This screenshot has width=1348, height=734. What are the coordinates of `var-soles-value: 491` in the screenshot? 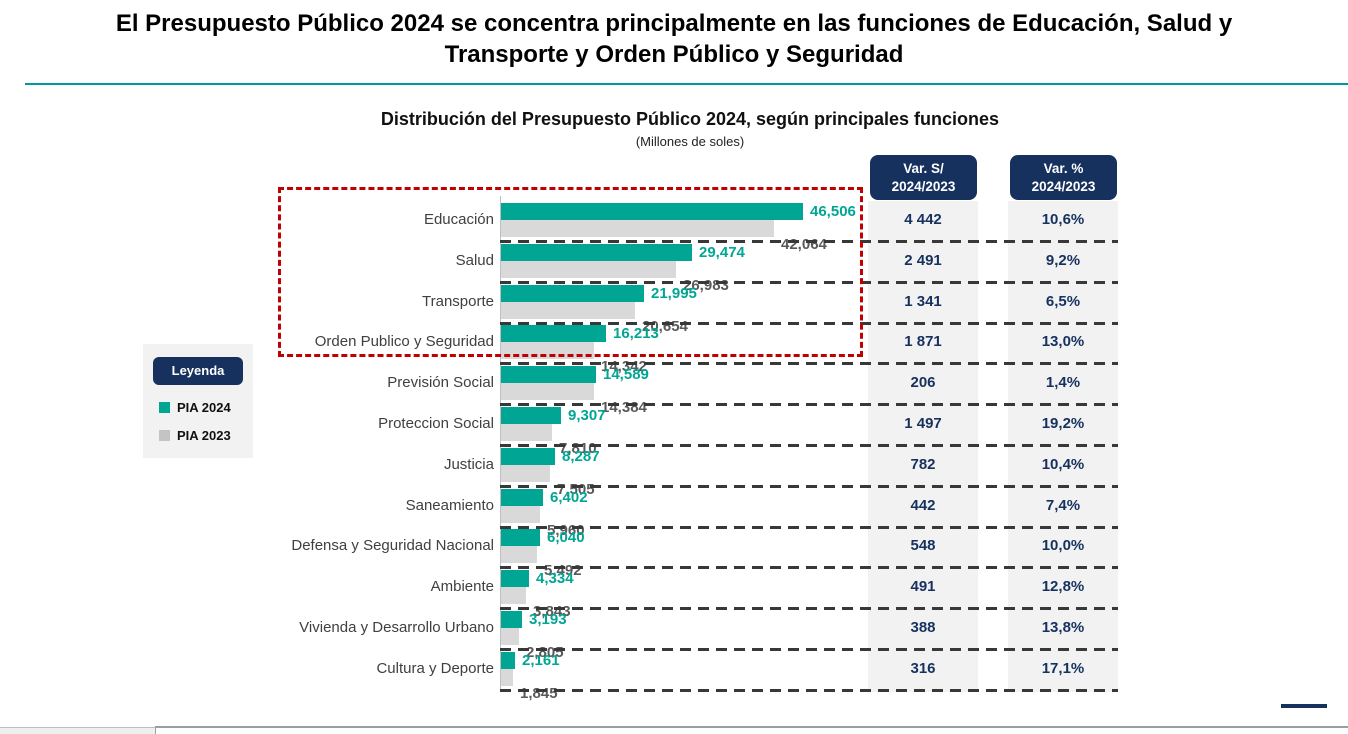 It's located at (923, 586).